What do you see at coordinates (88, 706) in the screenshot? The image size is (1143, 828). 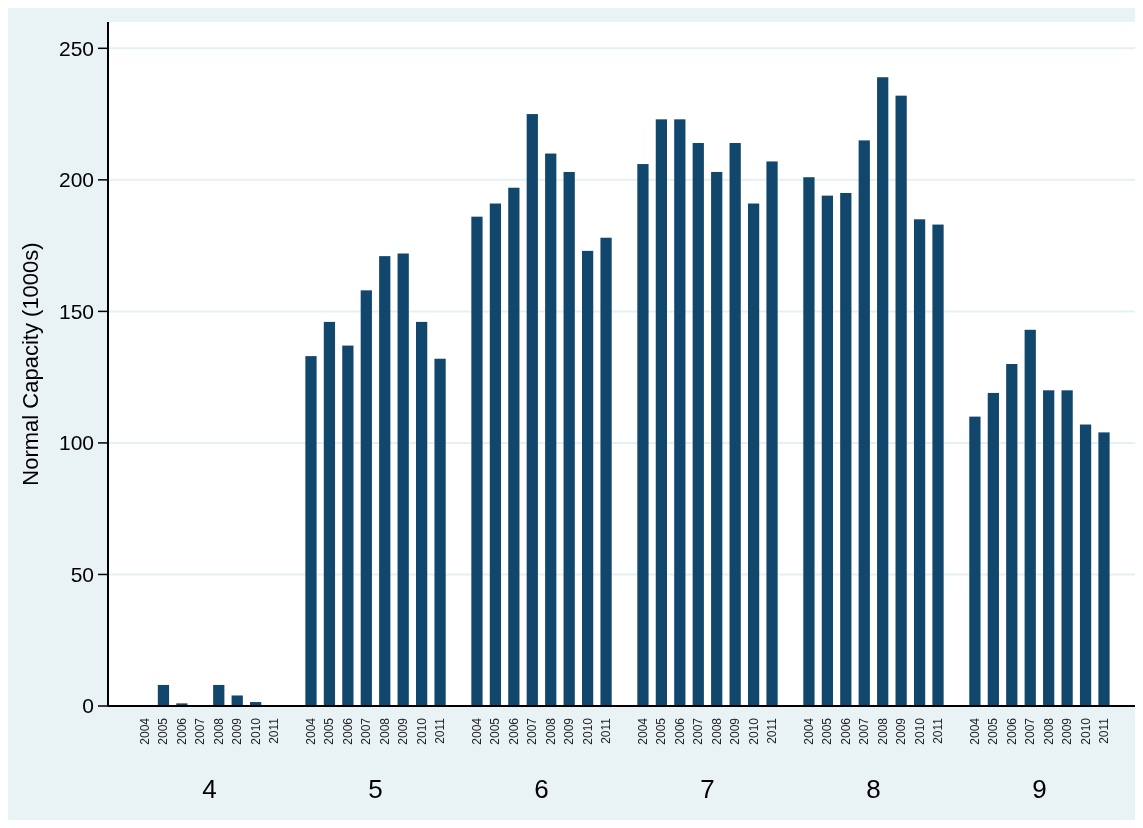 I see `y-tick-label: 0` at bounding box center [88, 706].